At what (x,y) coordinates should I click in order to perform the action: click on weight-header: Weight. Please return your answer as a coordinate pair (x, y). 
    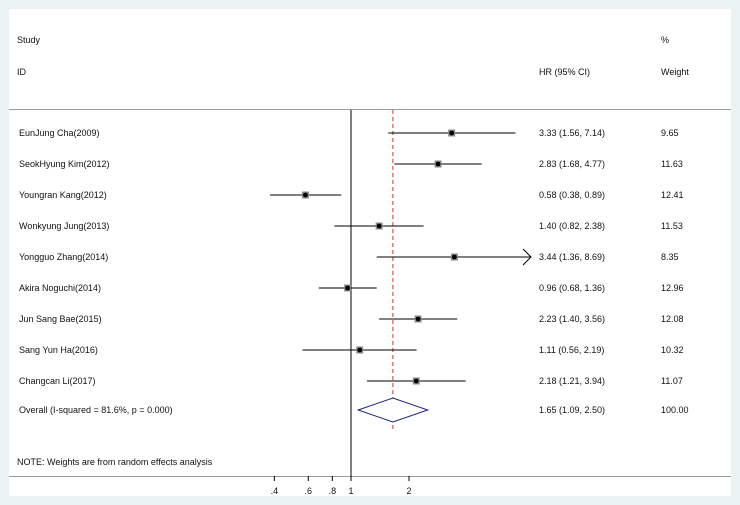
    Looking at the image, I should click on (675, 72).